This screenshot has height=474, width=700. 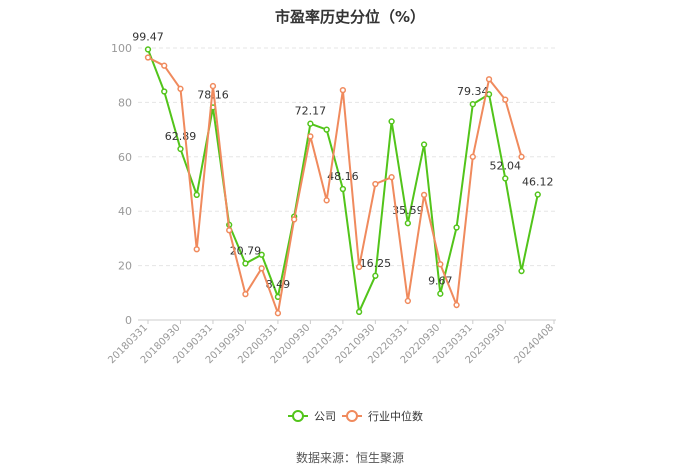 I want to click on legend-label: 公司, so click(x=325, y=416).